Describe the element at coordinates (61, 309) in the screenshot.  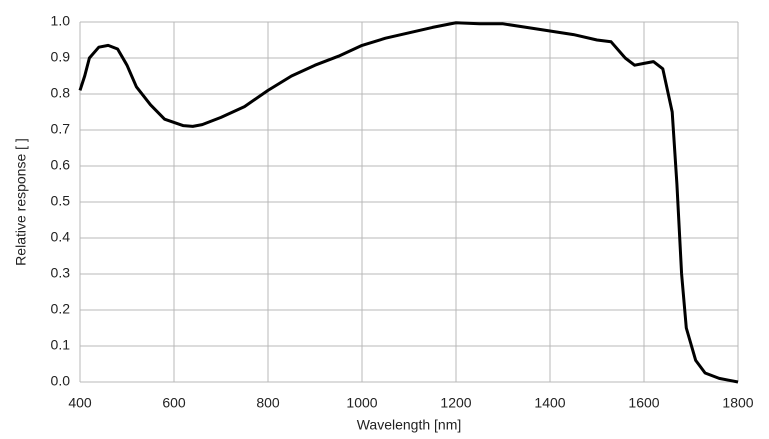
I see `y-tick-label: 0.2` at that location.